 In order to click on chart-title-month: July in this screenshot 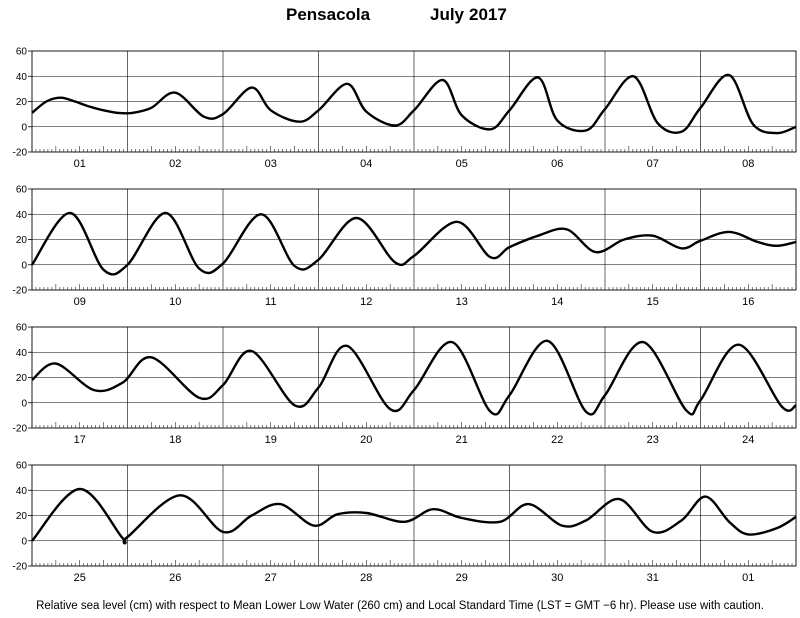, I will do `click(447, 14)`.